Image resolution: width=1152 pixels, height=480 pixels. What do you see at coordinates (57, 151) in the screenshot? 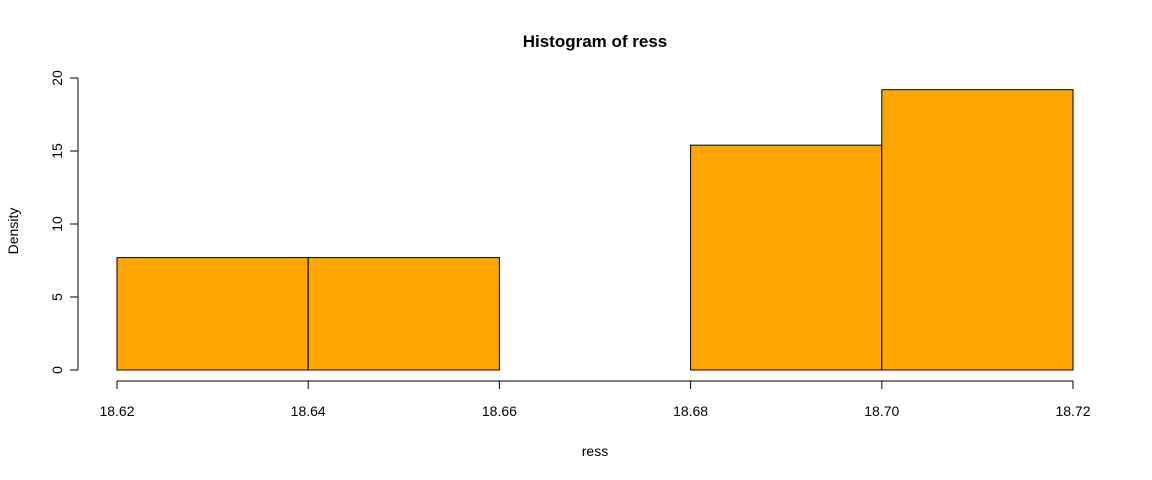
I see `y-tick-label: 15` at bounding box center [57, 151].